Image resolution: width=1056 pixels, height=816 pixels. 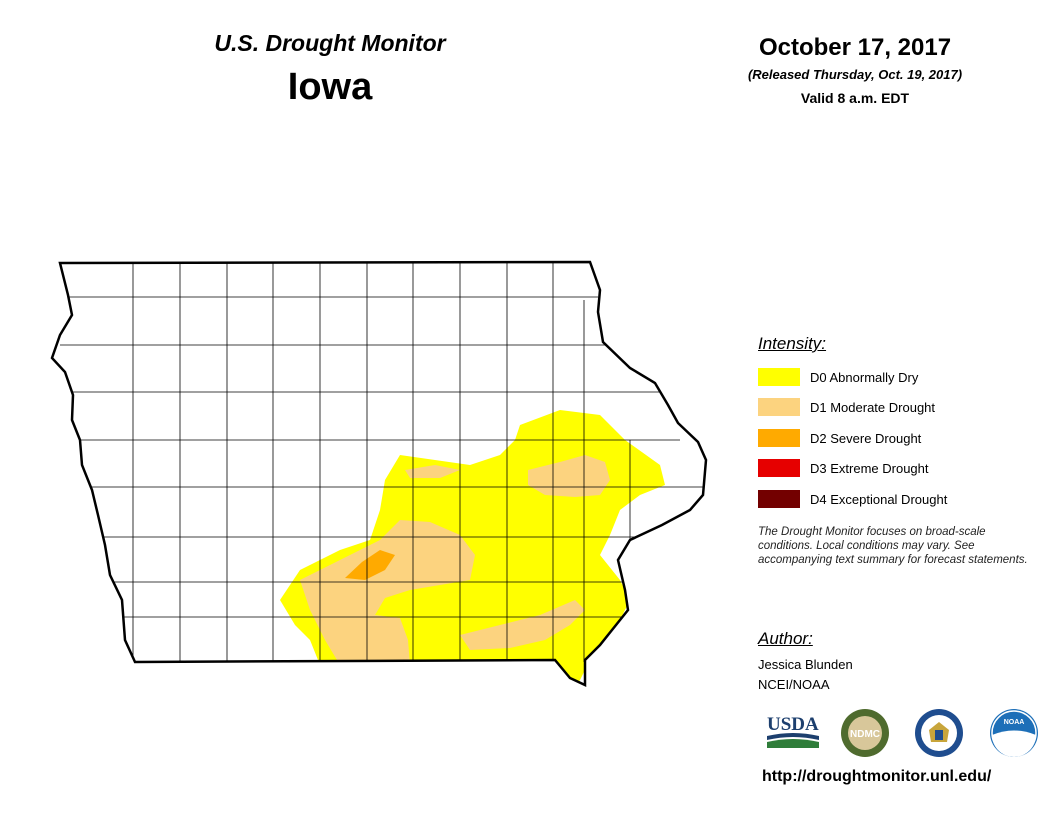 I want to click on author-heading: Author:, so click(x=785, y=638).